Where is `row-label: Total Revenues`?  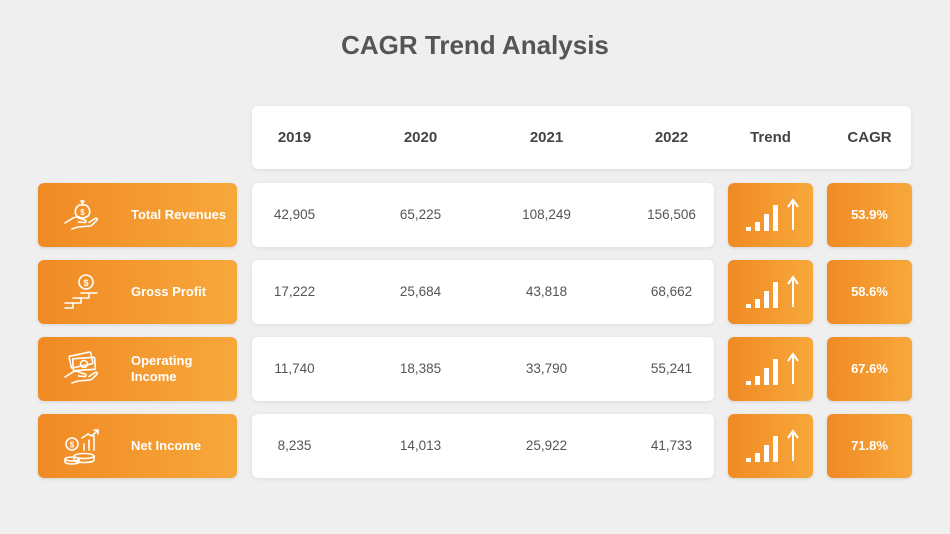 row-label: Total Revenues is located at coordinates (179, 214).